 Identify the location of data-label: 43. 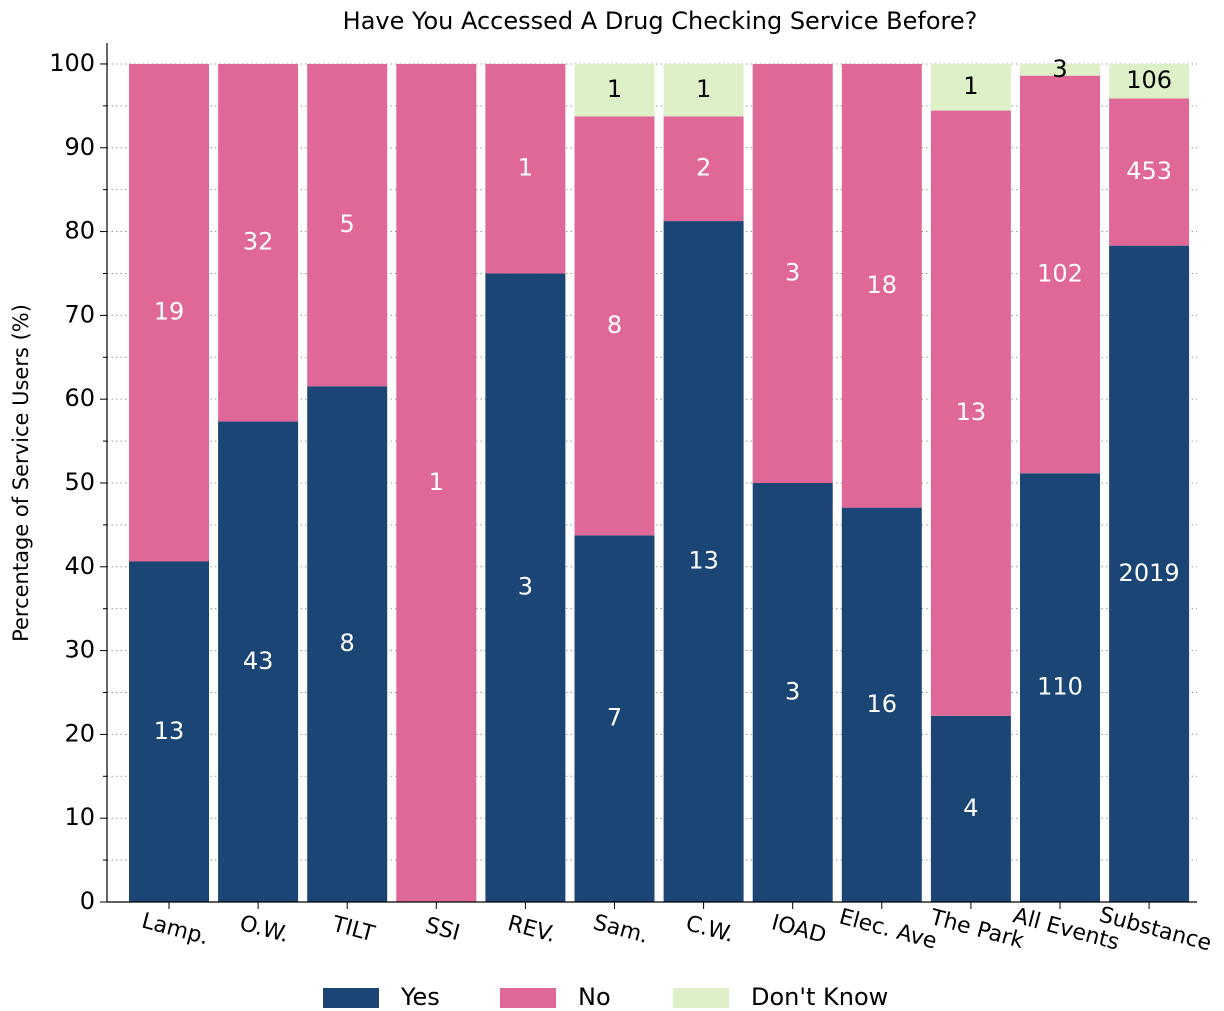
(258, 661).